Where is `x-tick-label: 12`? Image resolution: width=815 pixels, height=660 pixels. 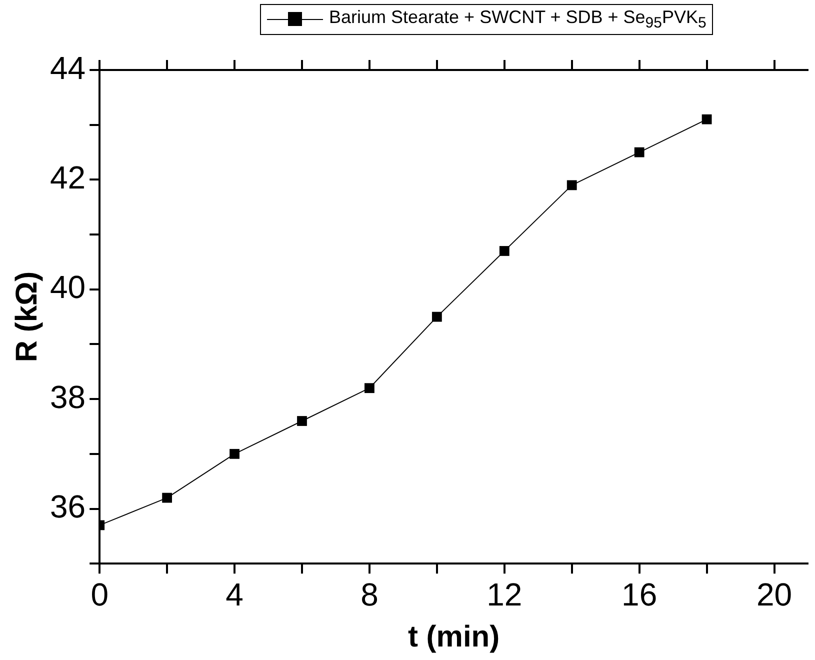 x-tick-label: 12 is located at coordinates (504, 594).